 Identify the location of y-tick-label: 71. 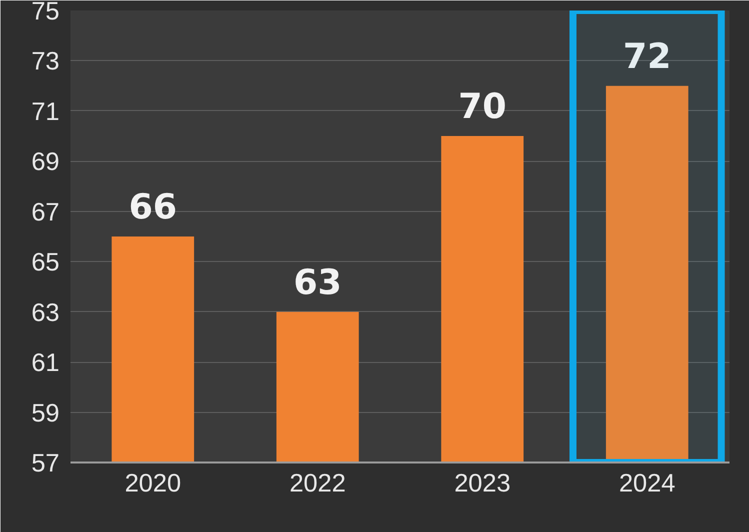
(45, 112).